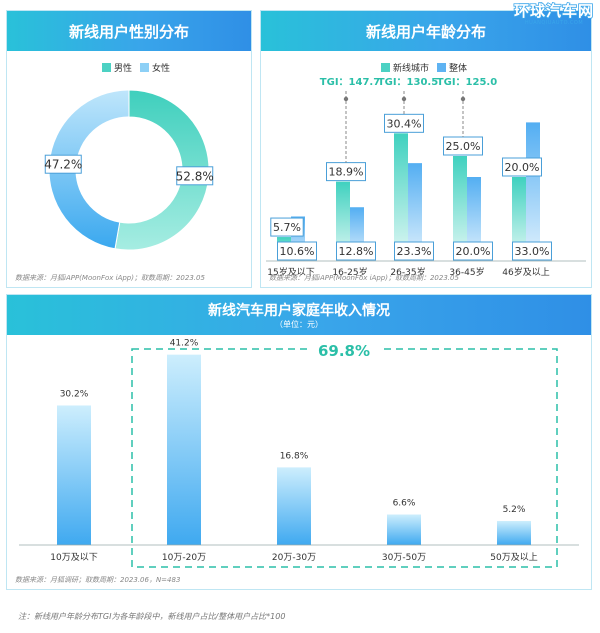 The width and height of the screenshot is (600, 633). Describe the element at coordinates (299, 310) in the screenshot. I see `income-panel-title: 新线汽车用户家庭年收入情况` at that location.